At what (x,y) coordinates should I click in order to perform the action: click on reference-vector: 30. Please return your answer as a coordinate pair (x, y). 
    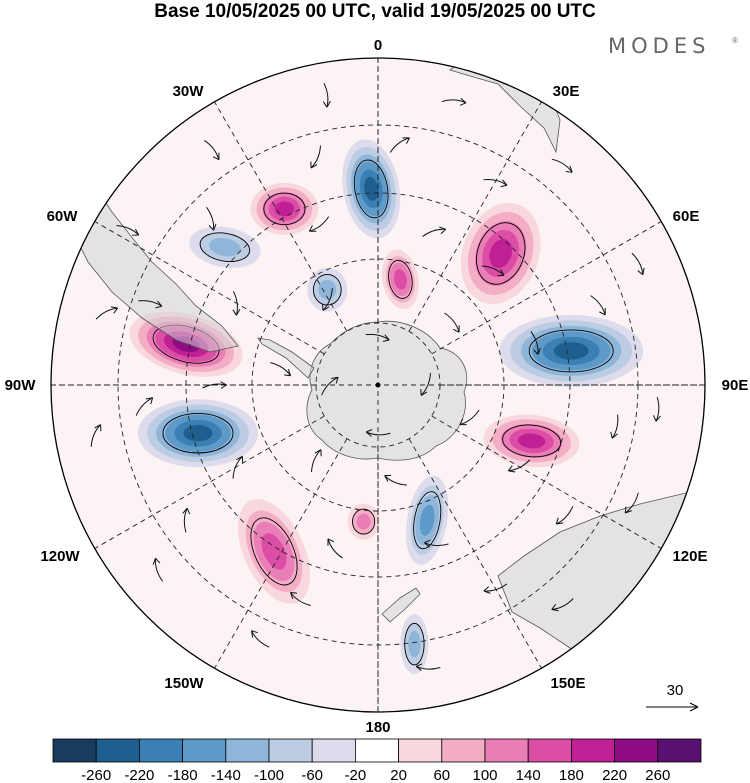
    Looking at the image, I should click on (672, 697).